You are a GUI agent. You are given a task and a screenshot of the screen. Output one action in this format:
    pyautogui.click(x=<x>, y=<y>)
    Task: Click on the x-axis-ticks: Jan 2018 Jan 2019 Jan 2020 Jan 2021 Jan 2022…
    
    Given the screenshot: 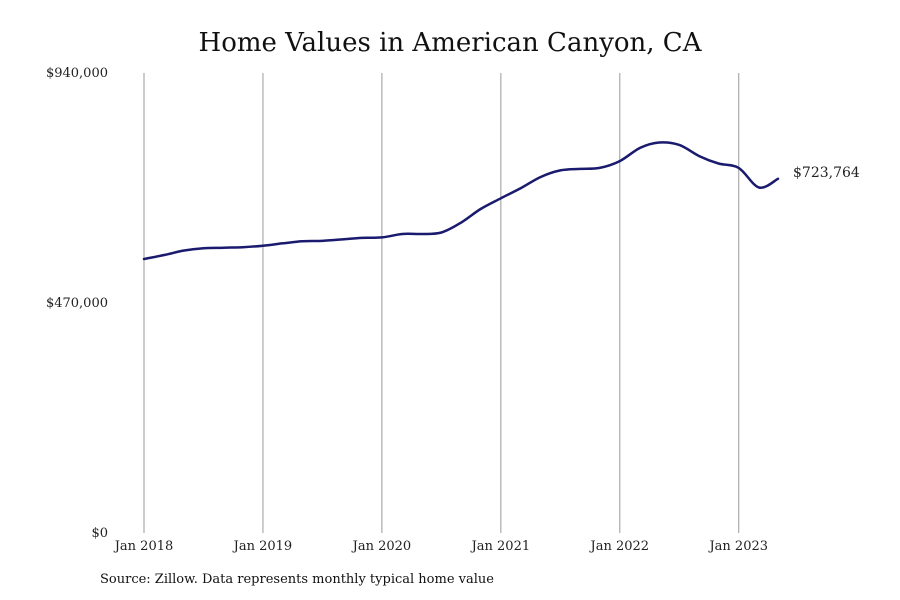 What is the action you would take?
    pyautogui.click(x=440, y=546)
    